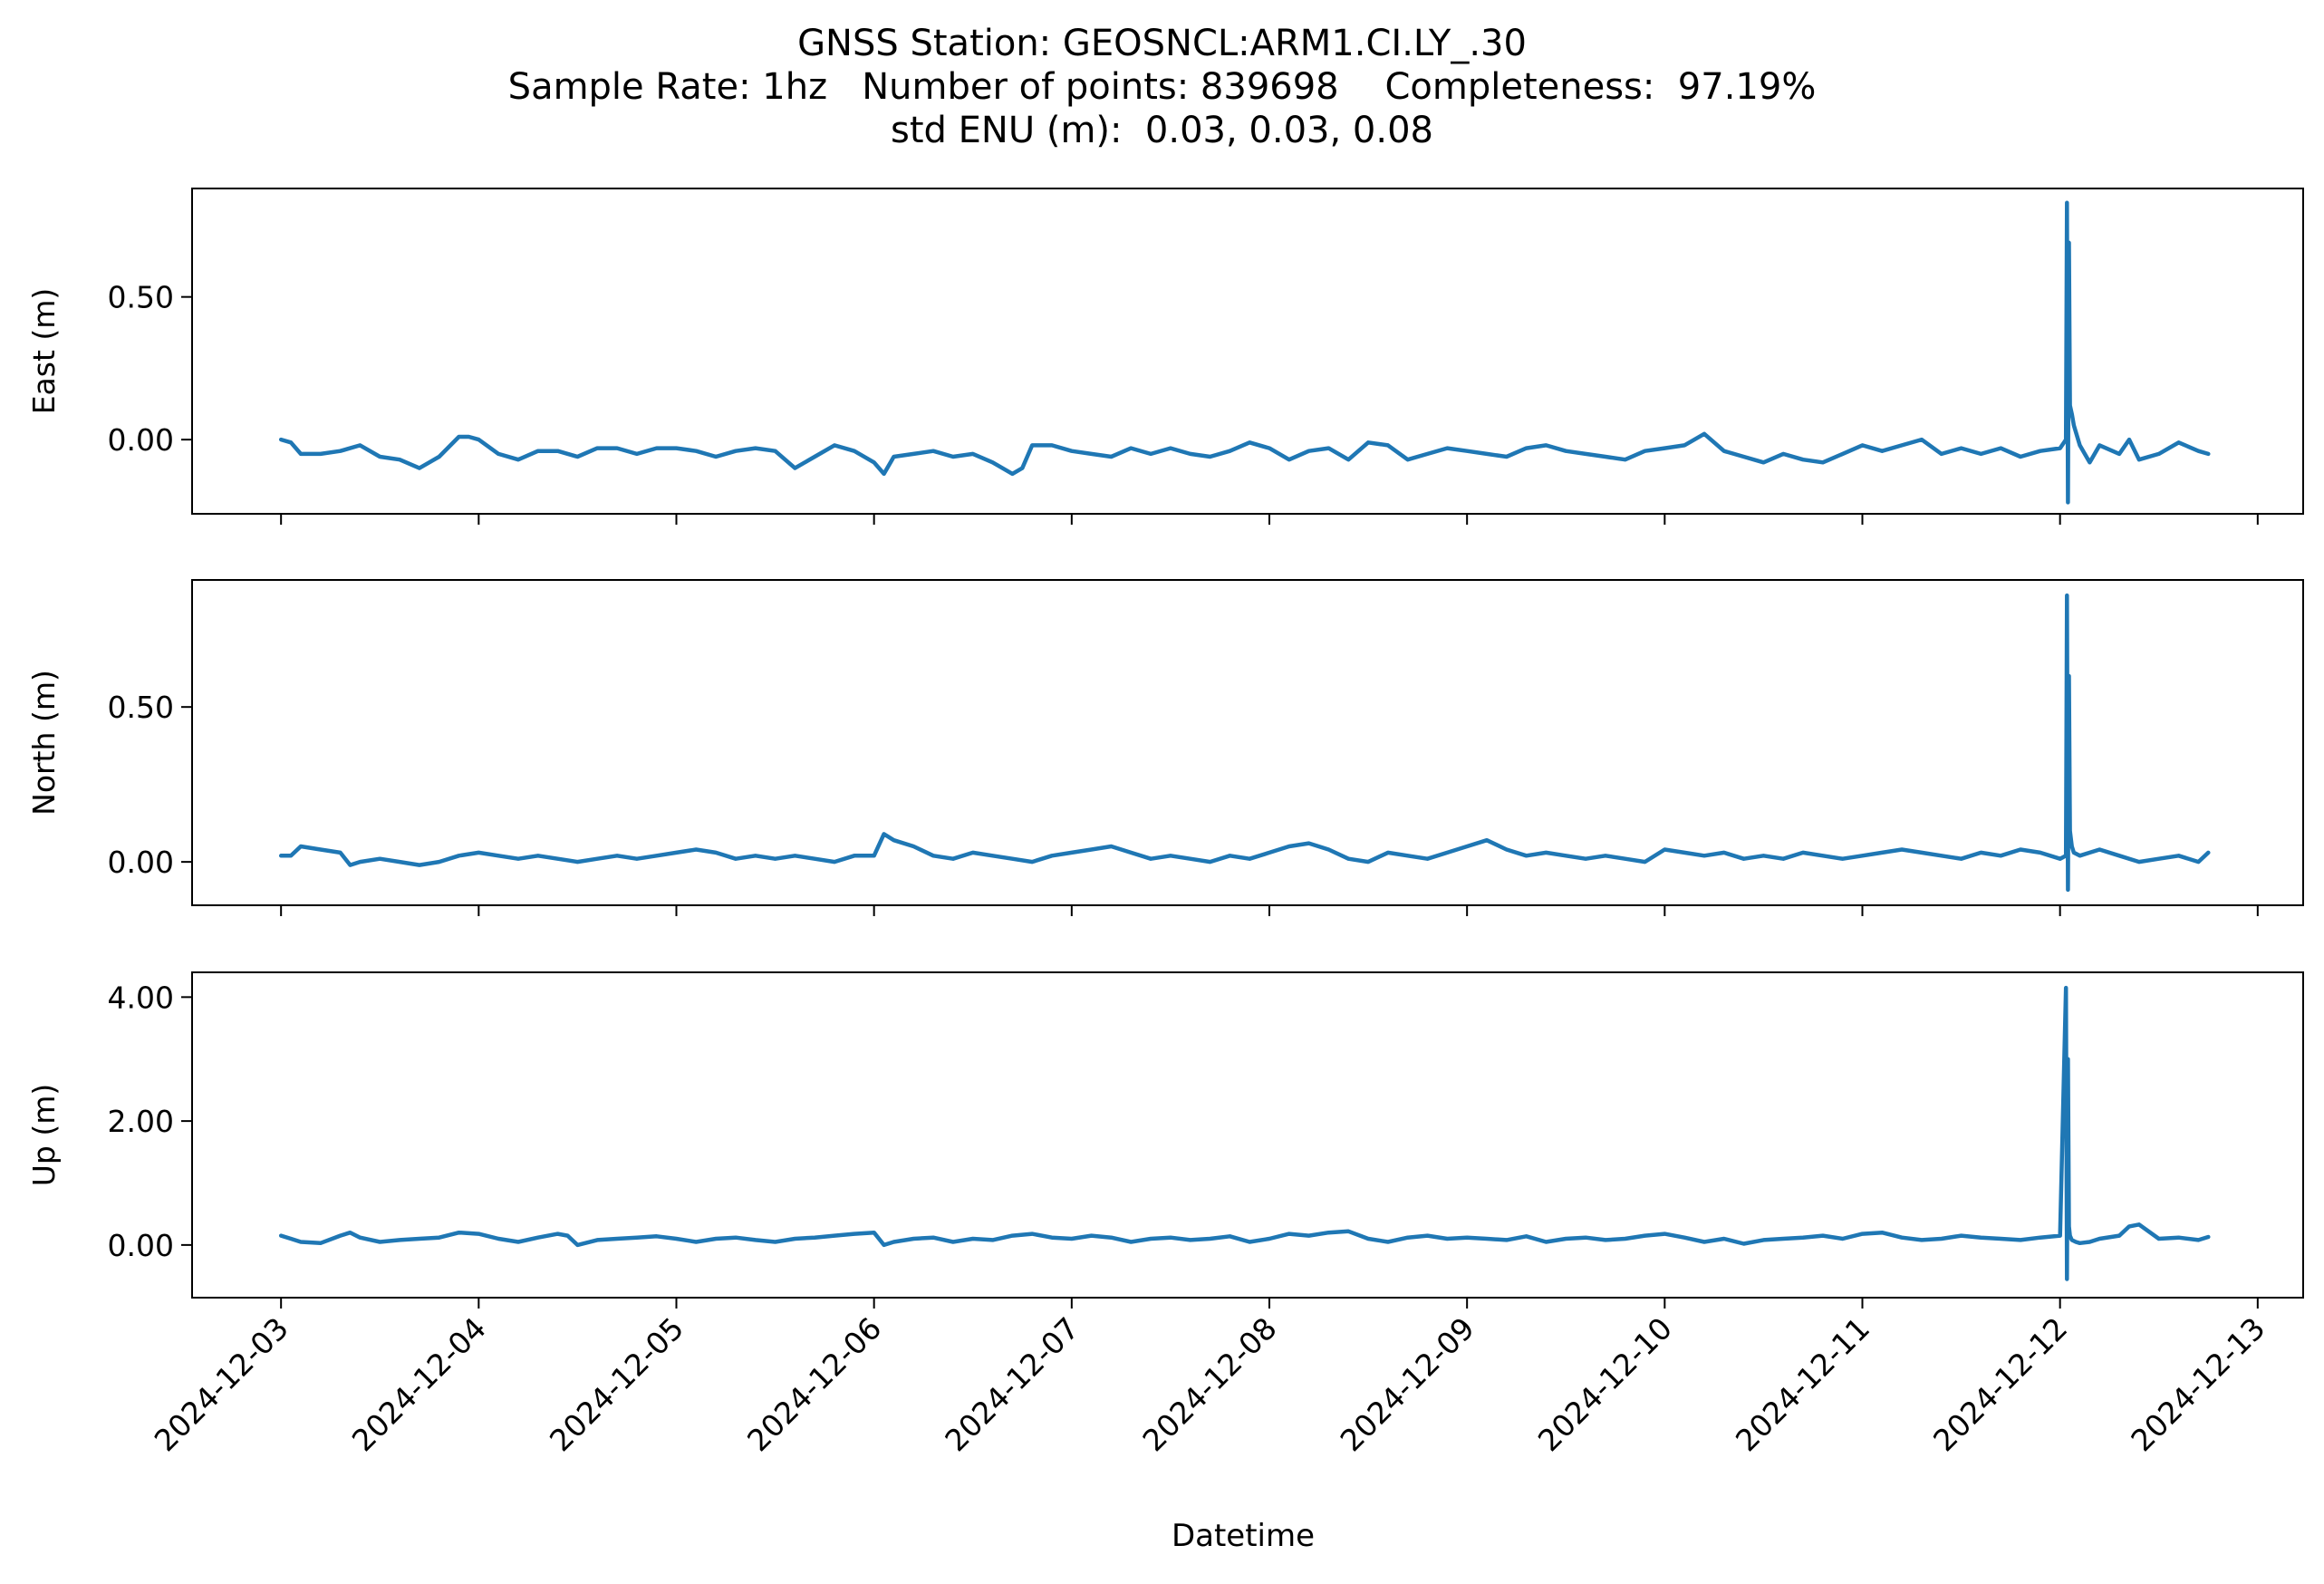  What do you see at coordinates (1407, 1384) in the screenshot?
I see `x-tick-label: 2024-12-09` at bounding box center [1407, 1384].